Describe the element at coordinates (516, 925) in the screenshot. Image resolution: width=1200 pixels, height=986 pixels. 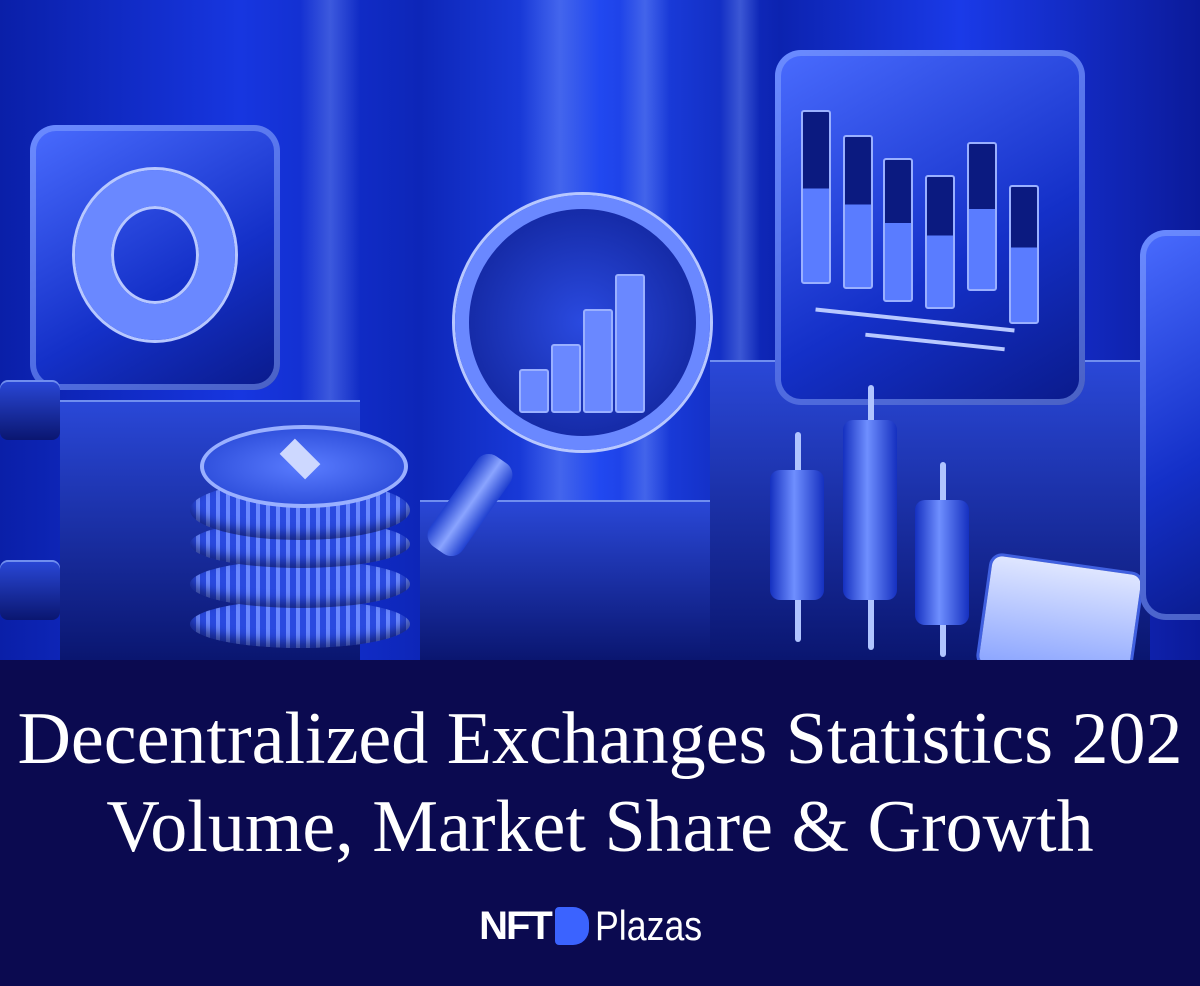
I see `brand-nft: NFT` at that location.